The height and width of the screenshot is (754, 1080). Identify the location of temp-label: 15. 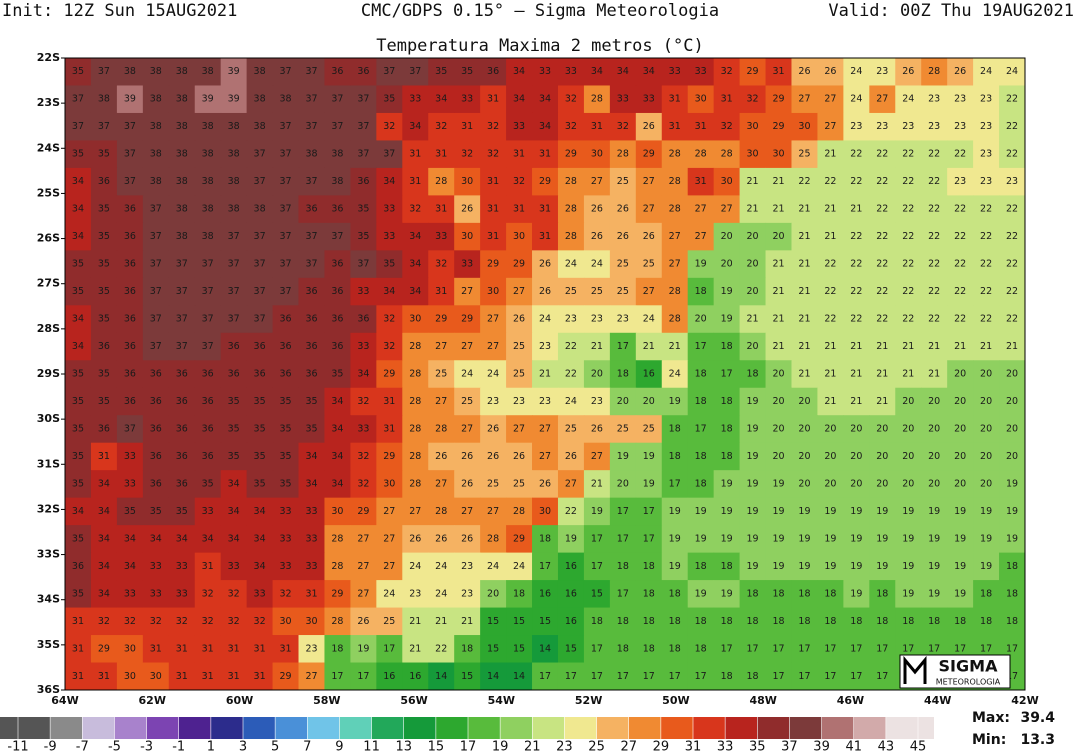
(597, 593).